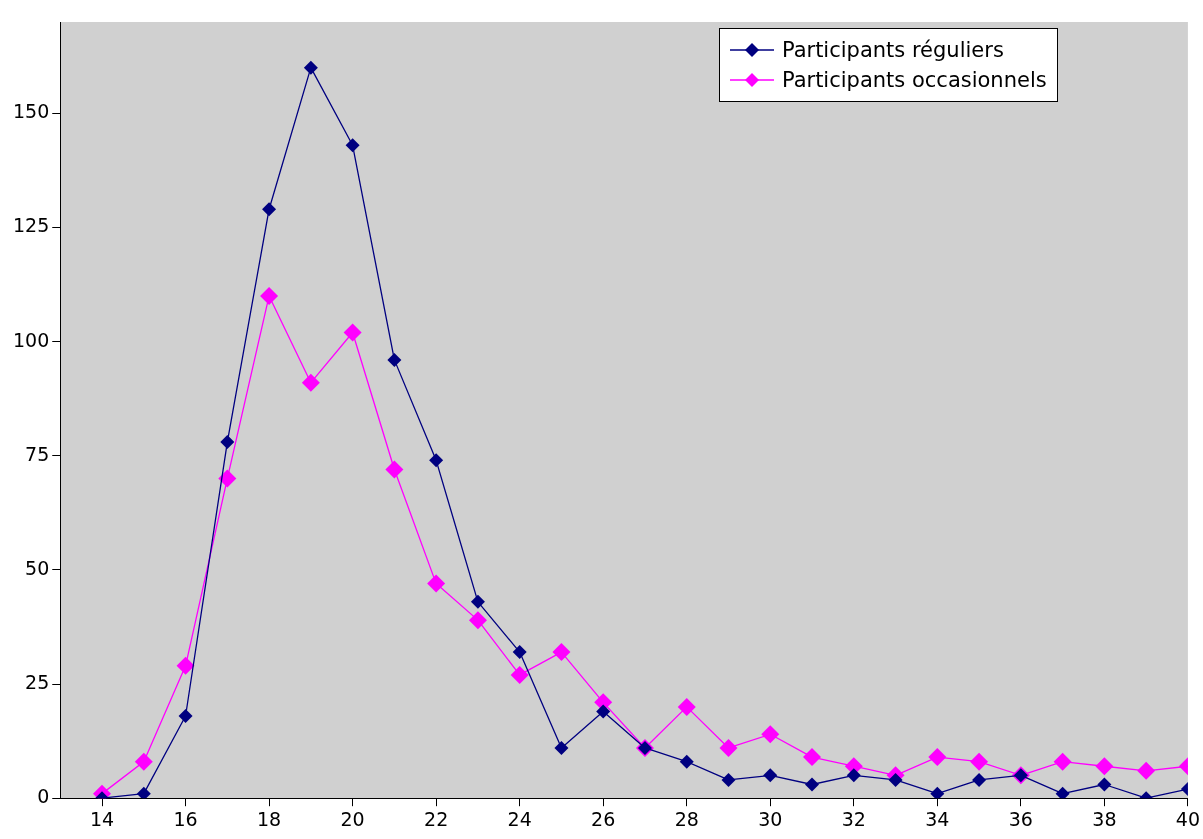 The image size is (1203, 839). Describe the element at coordinates (37, 681) in the screenshot. I see `y-tick-label: 25` at that location.